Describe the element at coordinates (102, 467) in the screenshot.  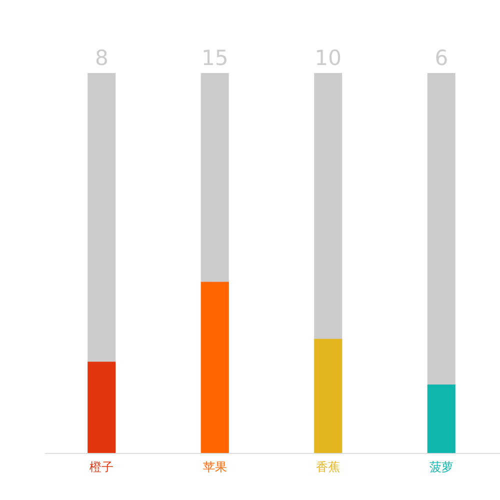
I see `x-tick-label: 橙子` at that location.